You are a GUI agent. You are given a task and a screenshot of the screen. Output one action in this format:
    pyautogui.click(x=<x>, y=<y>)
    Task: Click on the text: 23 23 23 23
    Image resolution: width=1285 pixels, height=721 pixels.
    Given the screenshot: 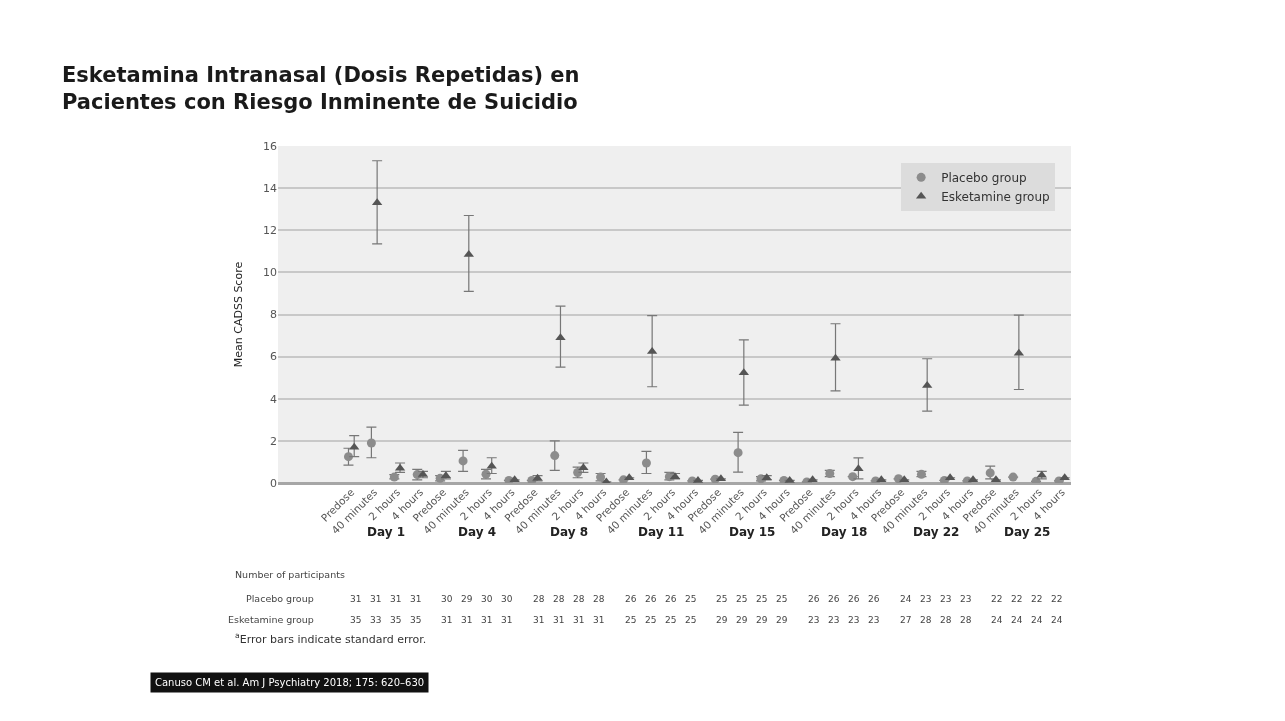 What is the action you would take?
    pyautogui.click(x=844, y=620)
    